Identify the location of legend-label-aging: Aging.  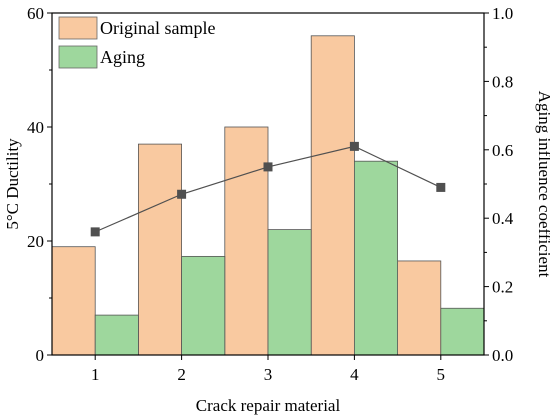
(122, 57).